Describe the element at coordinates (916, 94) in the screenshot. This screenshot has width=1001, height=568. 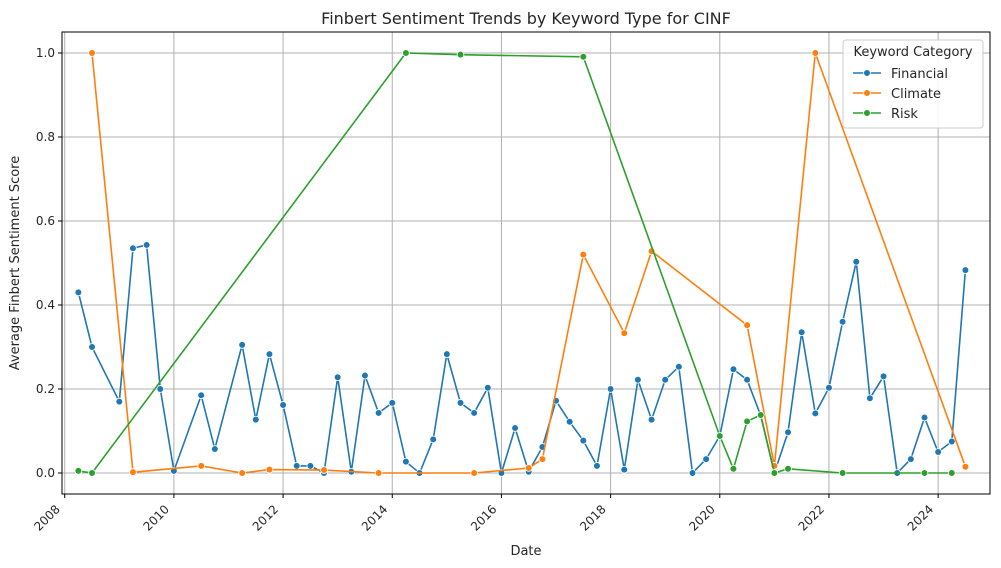
I see `legend-label-climate: Climate` at that location.